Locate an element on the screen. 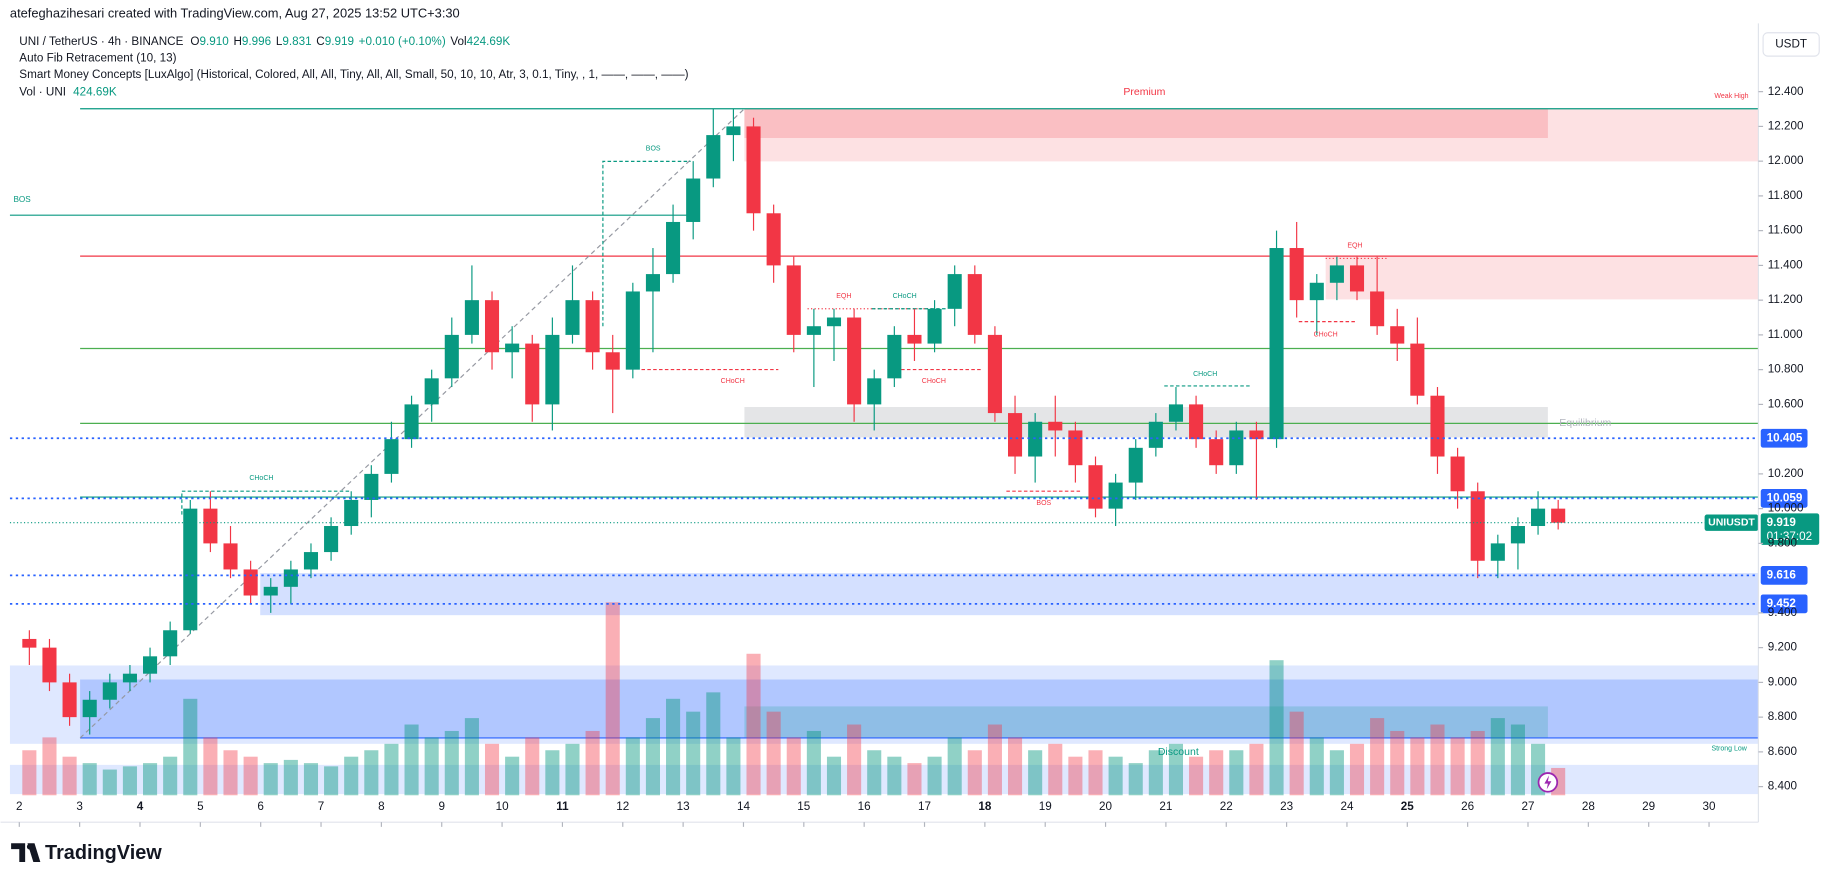 This screenshot has width=1835, height=883. vol-value: 424.69K is located at coordinates (489, 41).